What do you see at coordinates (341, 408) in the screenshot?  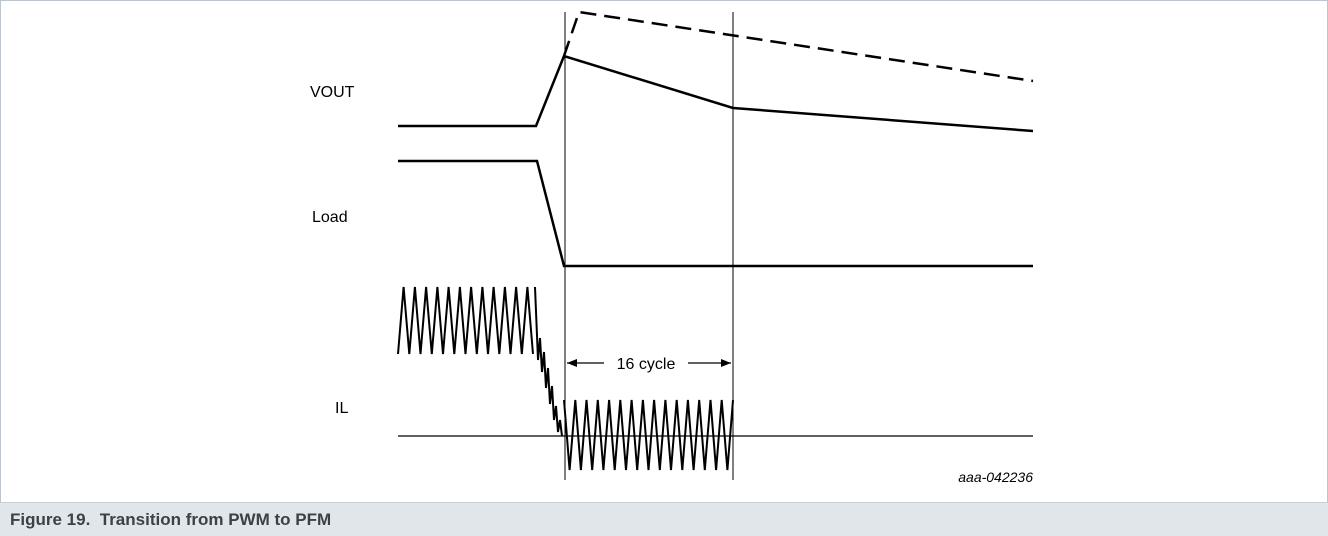 I see `il-label: IL` at bounding box center [341, 408].